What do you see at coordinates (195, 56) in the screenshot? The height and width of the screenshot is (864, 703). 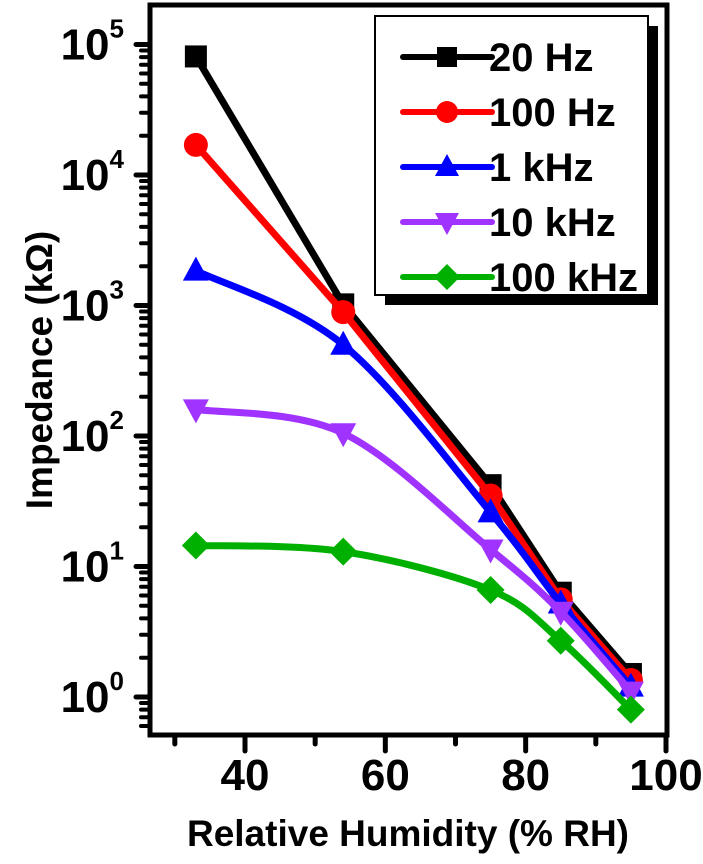 I see `data-point-20-hz` at bounding box center [195, 56].